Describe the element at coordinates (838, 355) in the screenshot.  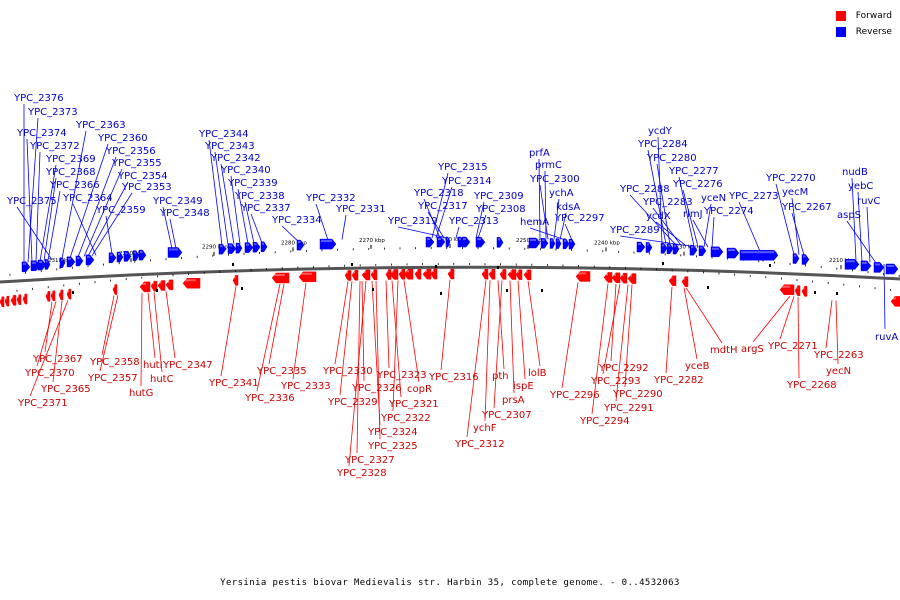
I see `gene-label: YPC_2263` at that location.